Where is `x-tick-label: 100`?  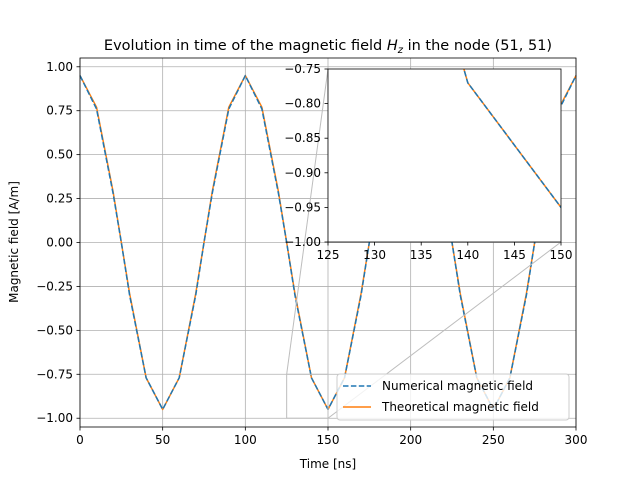
x-tick-label: 100 is located at coordinates (245, 440).